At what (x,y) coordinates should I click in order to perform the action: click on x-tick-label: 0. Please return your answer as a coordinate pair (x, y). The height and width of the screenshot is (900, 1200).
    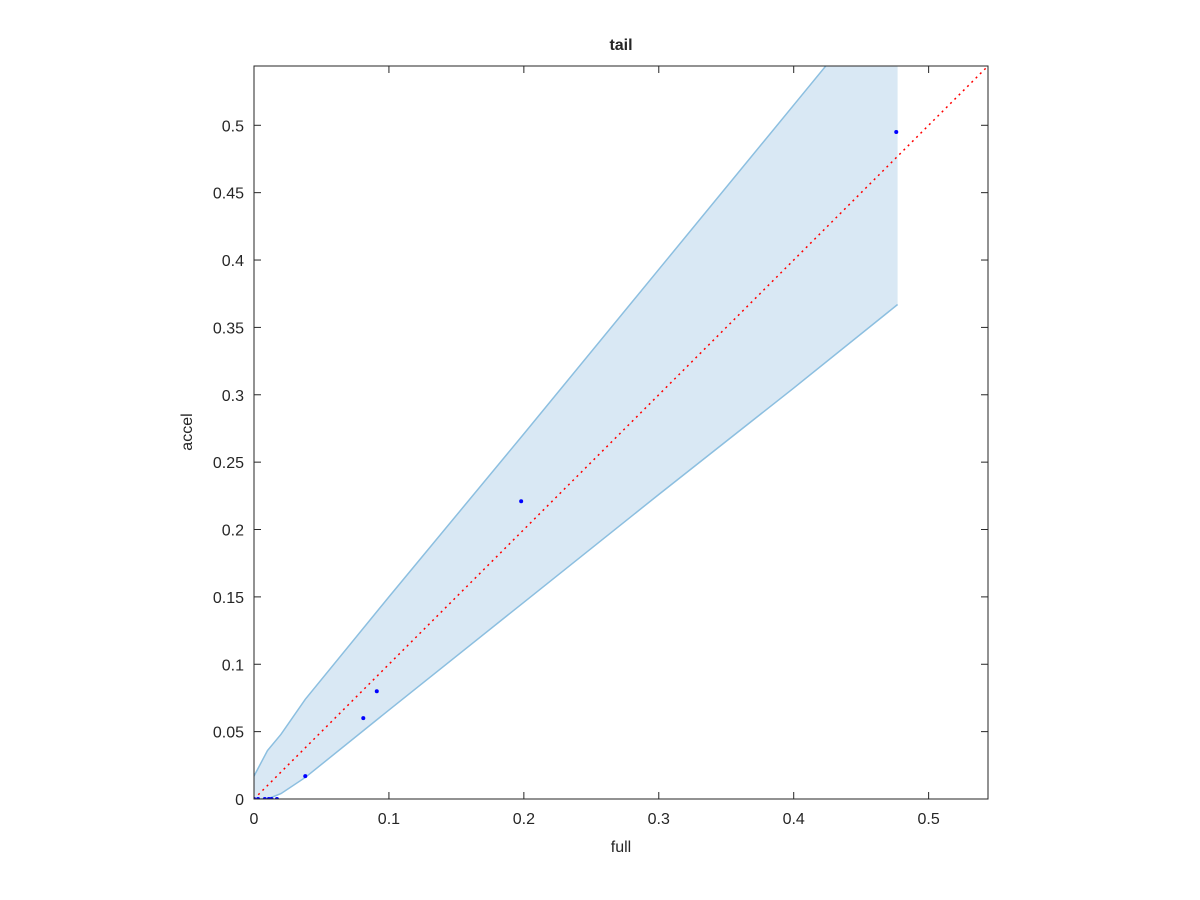
    Looking at the image, I should click on (254, 819).